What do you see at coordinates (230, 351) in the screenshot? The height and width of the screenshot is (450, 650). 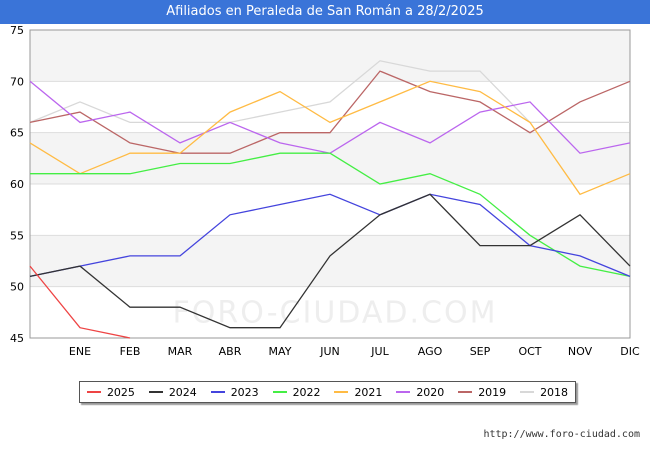 I see `x-tick-label: ABR` at bounding box center [230, 351].